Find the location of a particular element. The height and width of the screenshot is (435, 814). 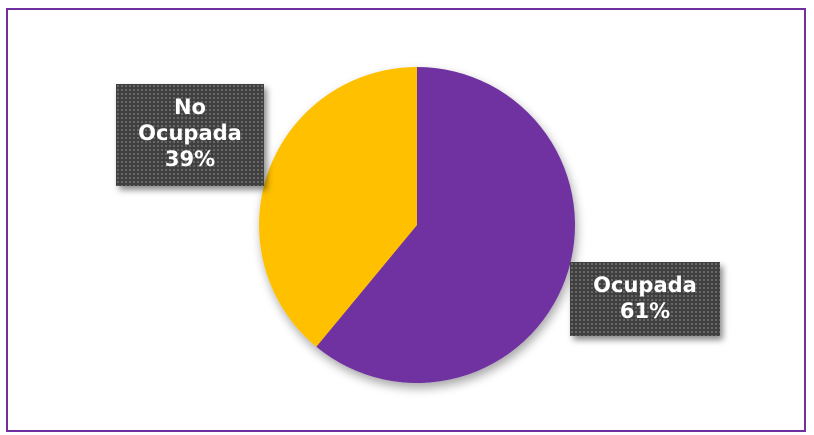

data-label-no-ocupada-line-2: Ocupada is located at coordinates (190, 133).